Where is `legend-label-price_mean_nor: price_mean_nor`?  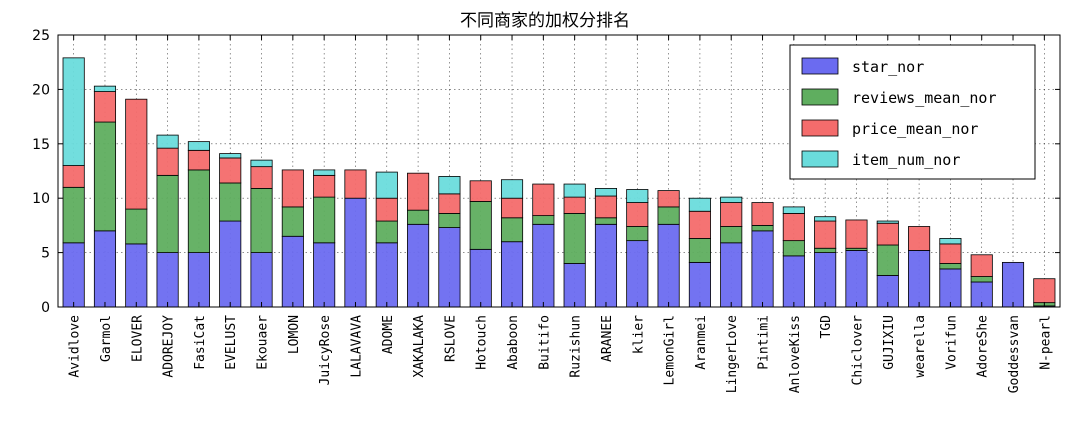 legend-label-price_mean_nor: price_mean_nor is located at coordinates (915, 129).